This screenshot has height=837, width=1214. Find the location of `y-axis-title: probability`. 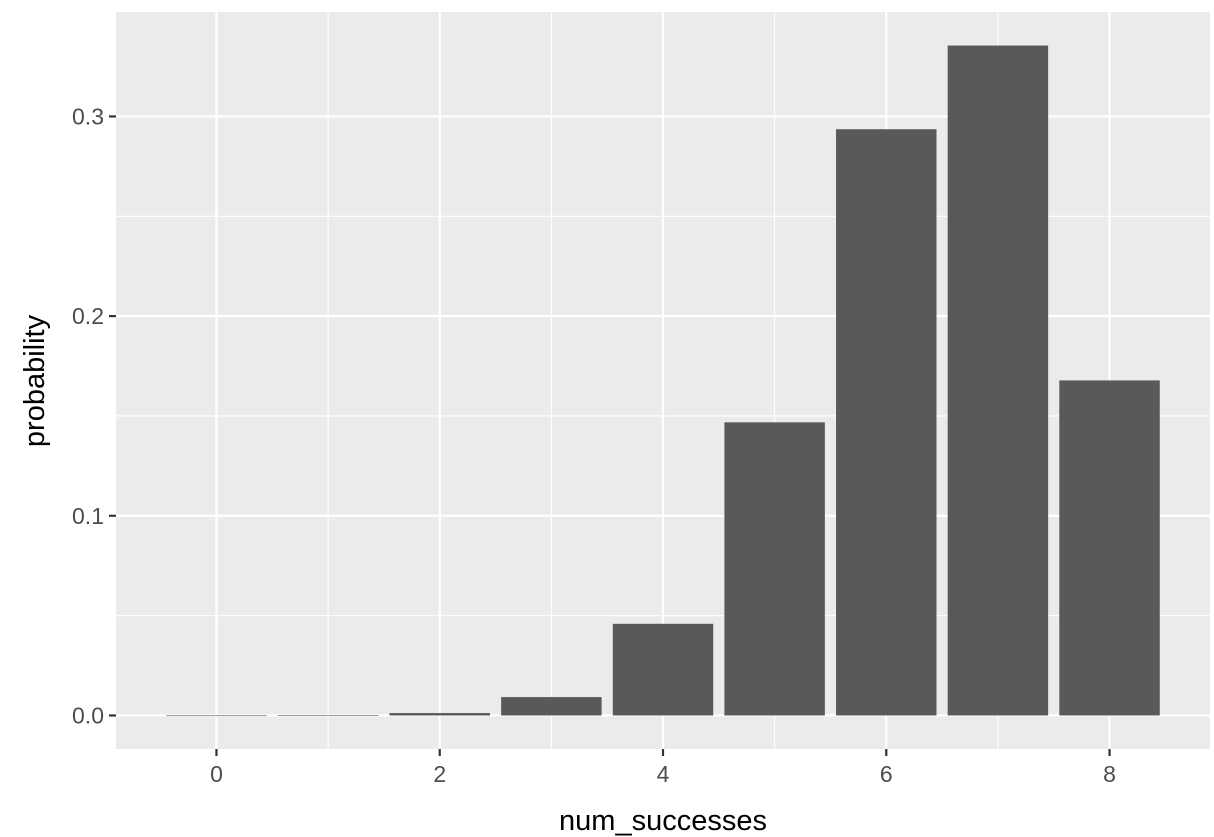

y-axis-title: probability is located at coordinates (35, 380).